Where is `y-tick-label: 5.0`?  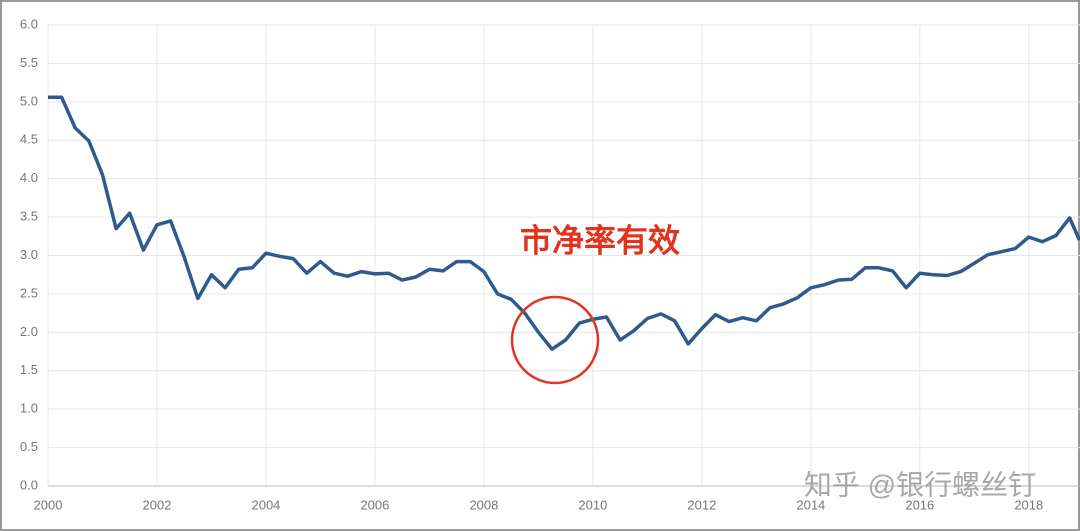 y-tick-label: 5.0 is located at coordinates (29, 100).